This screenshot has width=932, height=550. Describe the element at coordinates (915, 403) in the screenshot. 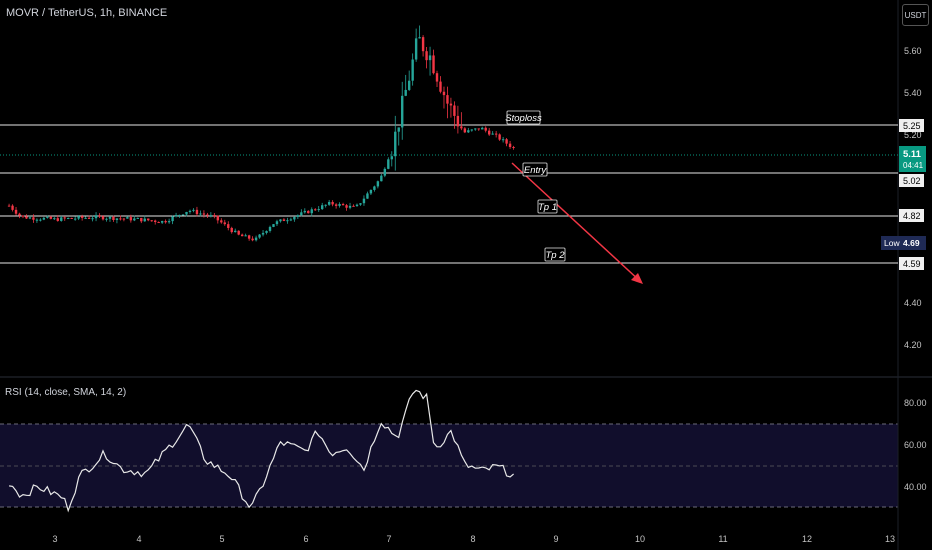

I see `rsi-tick: 80.00` at that location.